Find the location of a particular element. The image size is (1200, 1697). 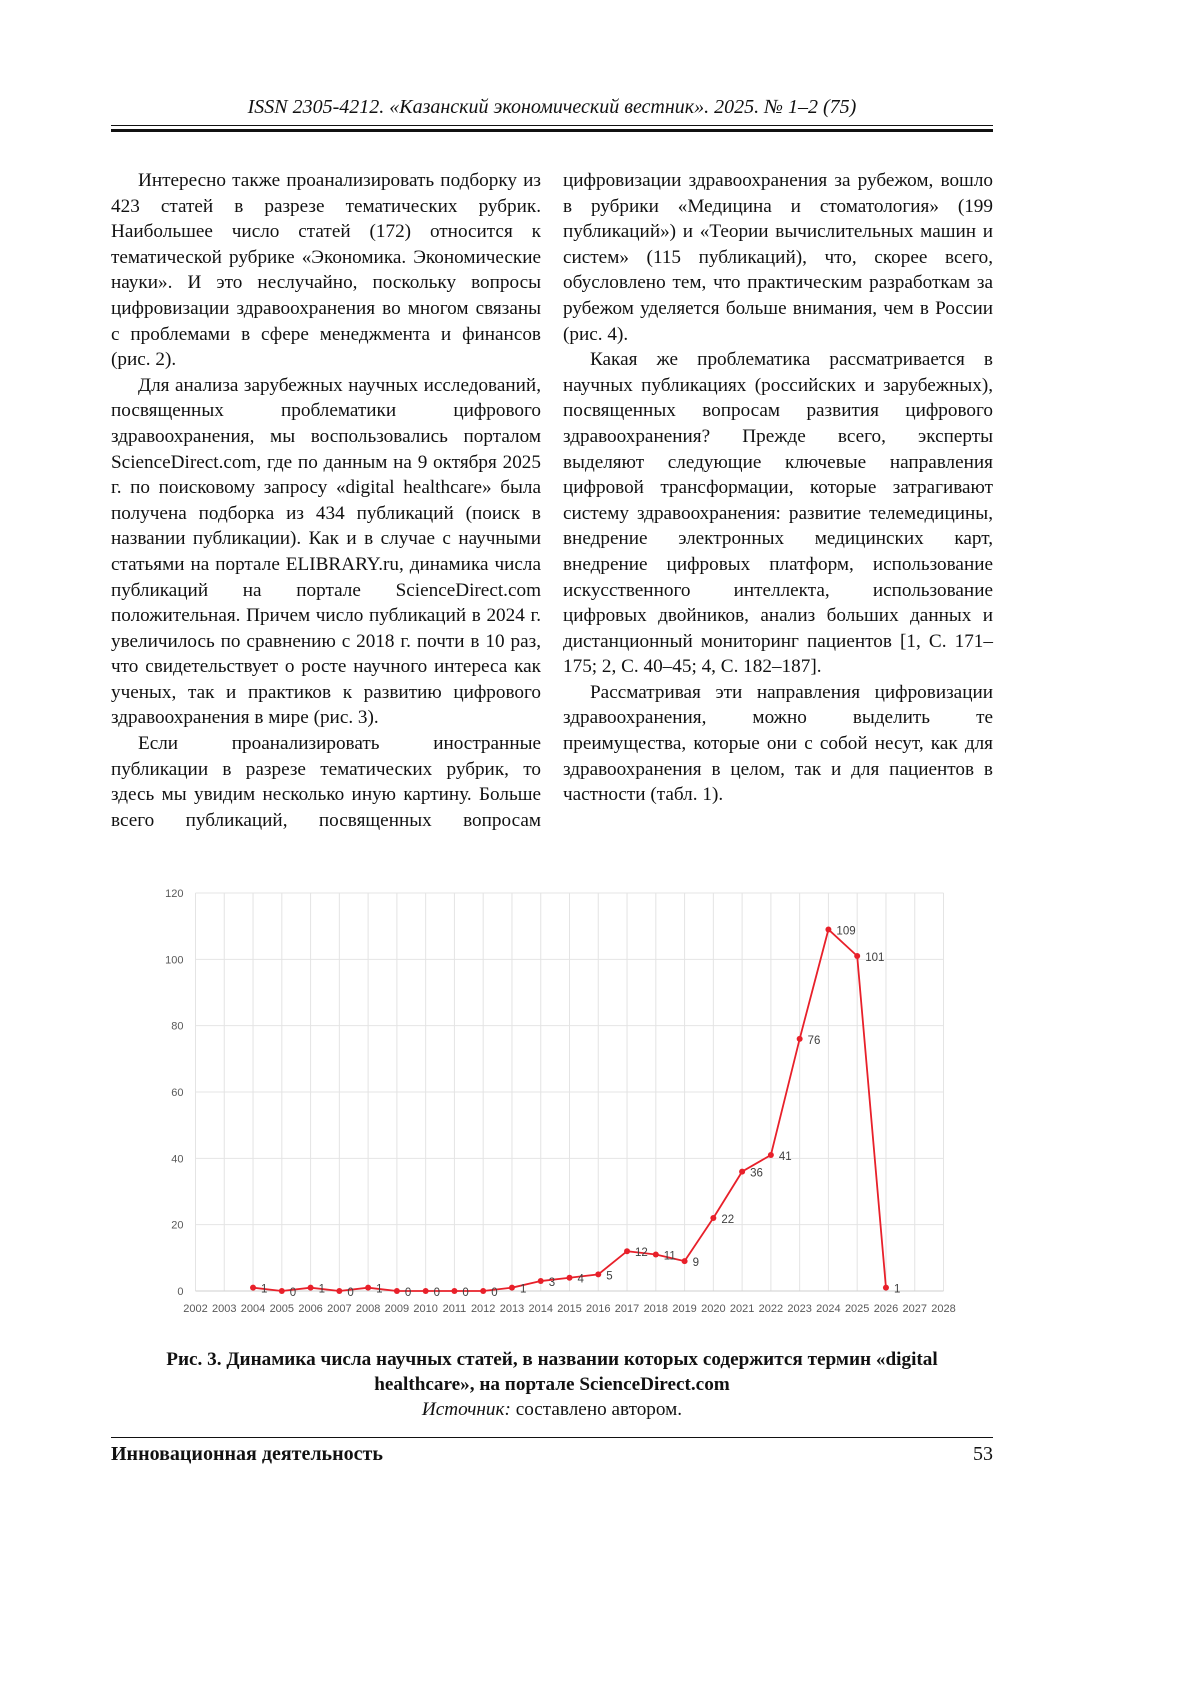

data-label: 4 is located at coordinates (581, 1280).